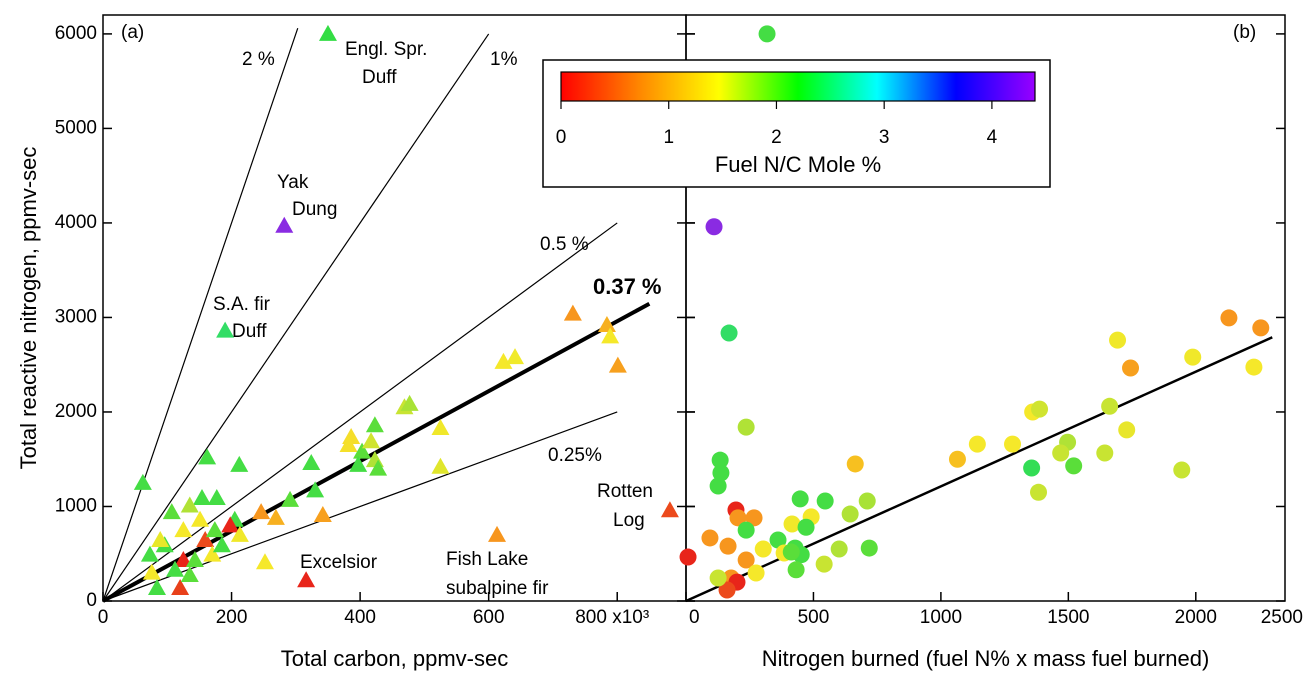 The height and width of the screenshot is (678, 1303). What do you see at coordinates (992, 137) in the screenshot?
I see `colorbar-tick-label: 4` at bounding box center [992, 137].